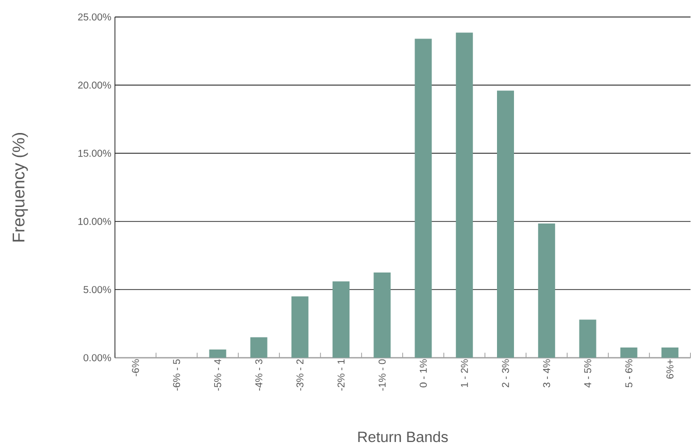 This screenshot has height=447, width=691. I want to click on x-axis-title: Return Bands, so click(403, 436).